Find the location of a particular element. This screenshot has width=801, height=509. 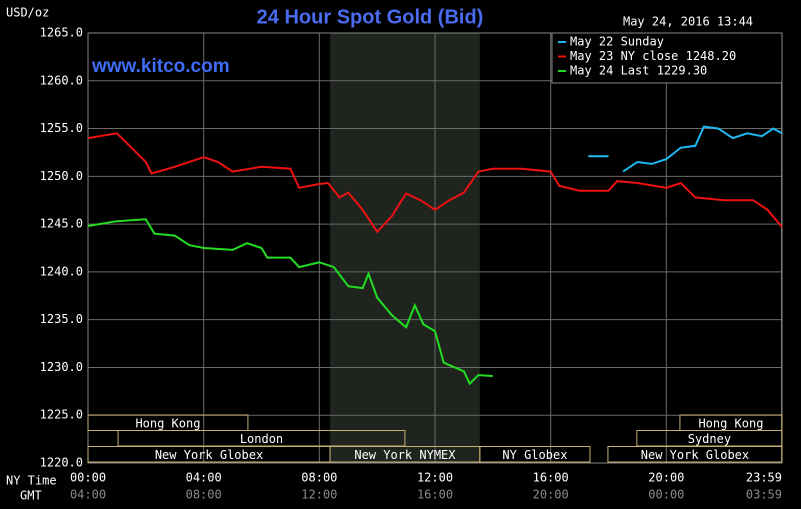

timestamp: May 24, 2016 13:44 is located at coordinates (688, 22).